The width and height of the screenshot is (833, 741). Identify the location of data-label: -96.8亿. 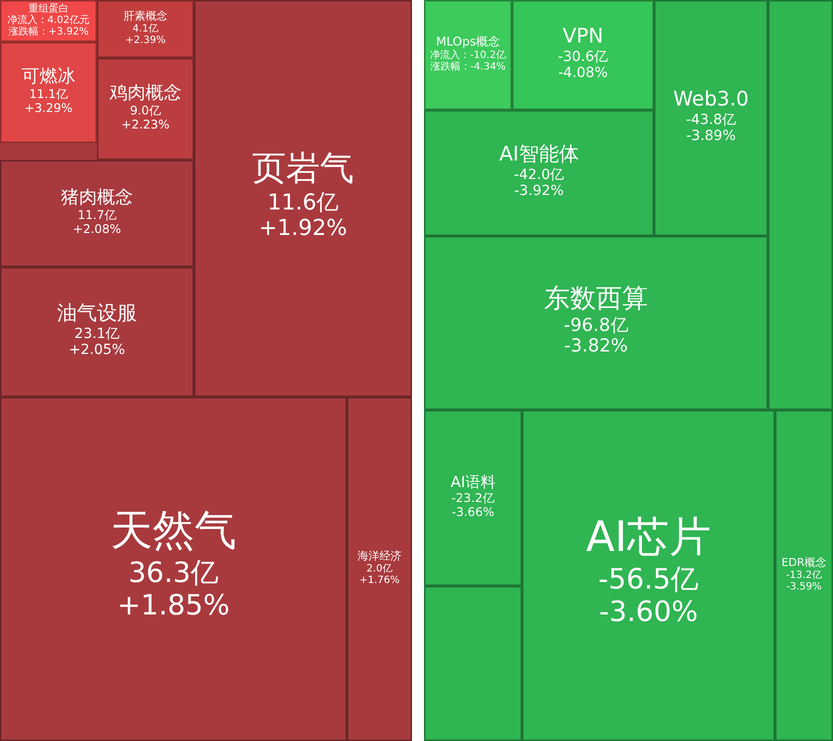
(596, 325).